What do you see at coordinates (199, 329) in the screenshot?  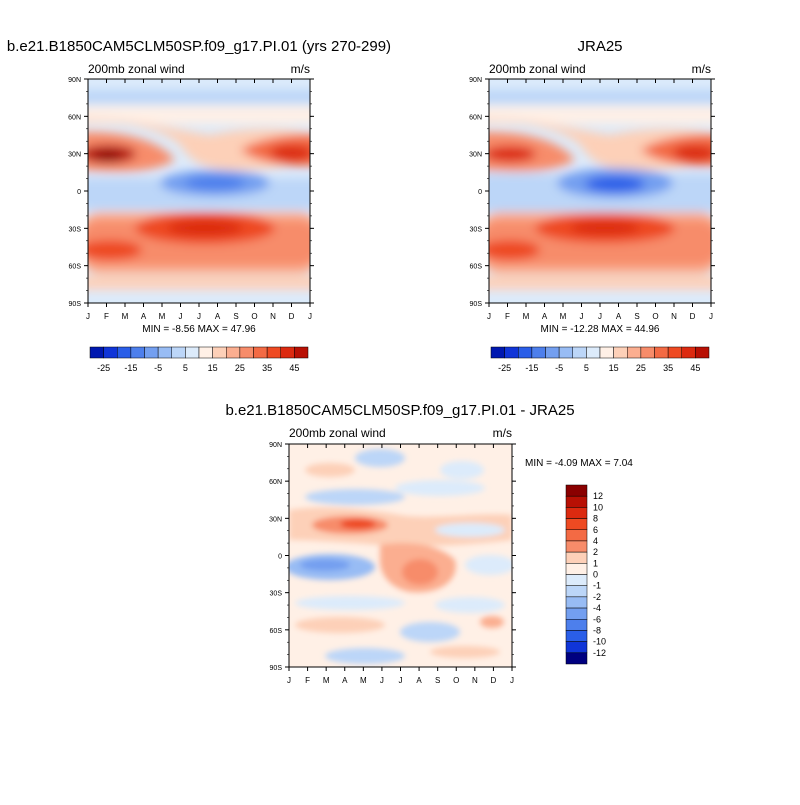 I see `panel-model-stats: MIN = -8.56 MAX = 47.96` at bounding box center [199, 329].